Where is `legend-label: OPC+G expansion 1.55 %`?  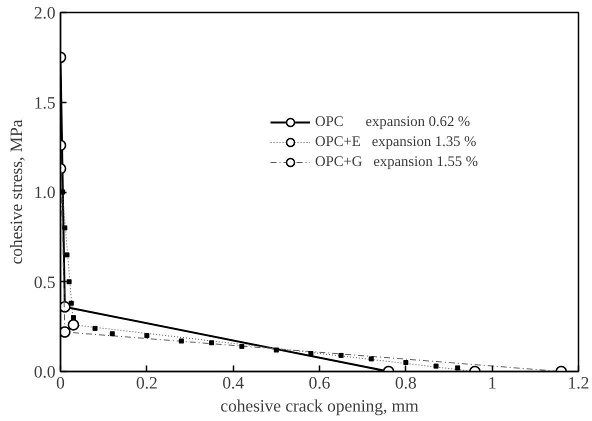 legend-label: OPC+G expansion 1.55 % is located at coordinates (396, 162).